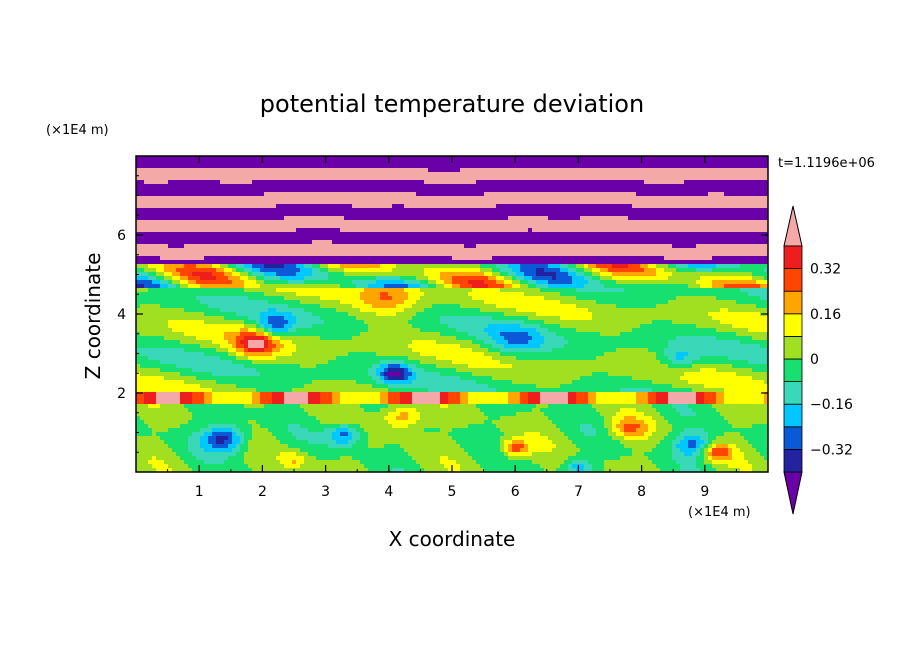 Image resolution: width=904 pixels, height=654 pixels. What do you see at coordinates (452, 492) in the screenshot?
I see `x-tick-label: 5` at bounding box center [452, 492].